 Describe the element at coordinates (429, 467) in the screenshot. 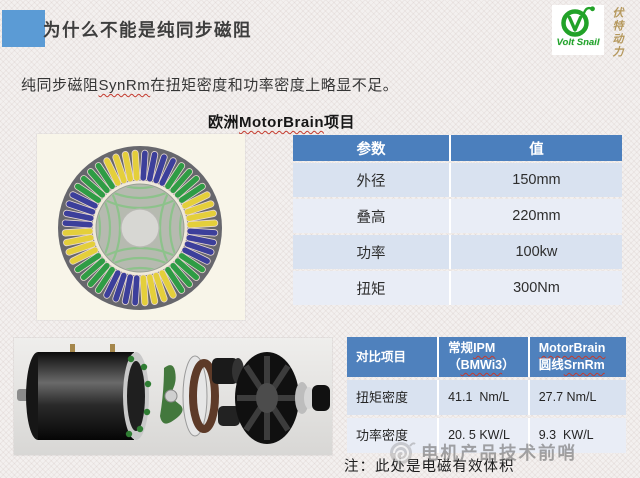

I see `footnote: 注：此处是电磁有效体积` at that location.